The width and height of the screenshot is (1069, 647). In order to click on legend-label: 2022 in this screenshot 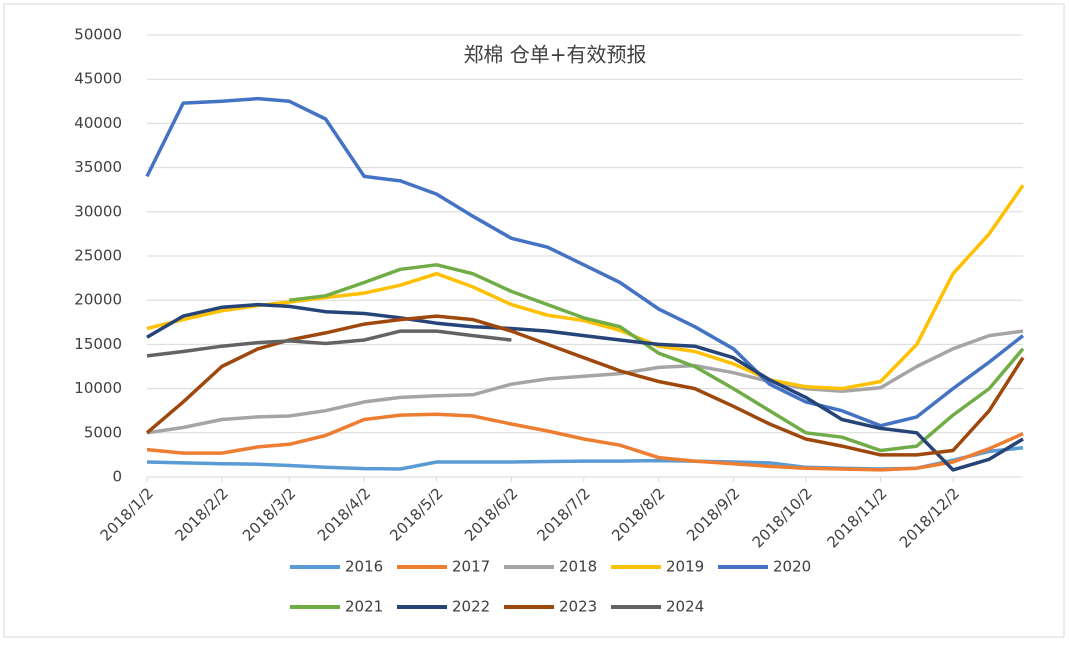, I will do `click(471, 607)`.